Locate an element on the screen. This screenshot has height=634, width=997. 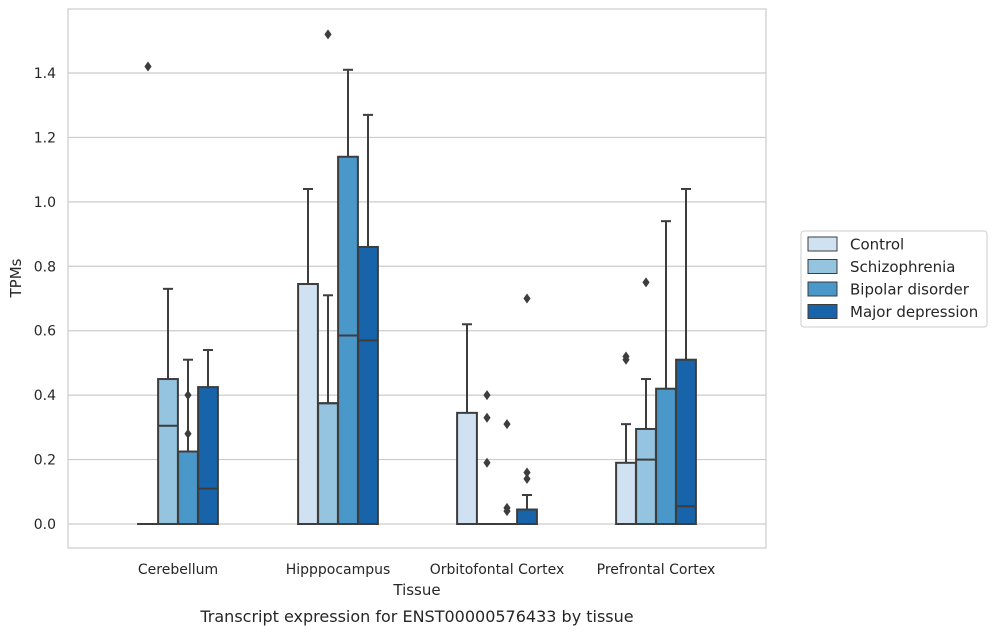
legend-label-major-depression: Major depression is located at coordinates (914, 312).